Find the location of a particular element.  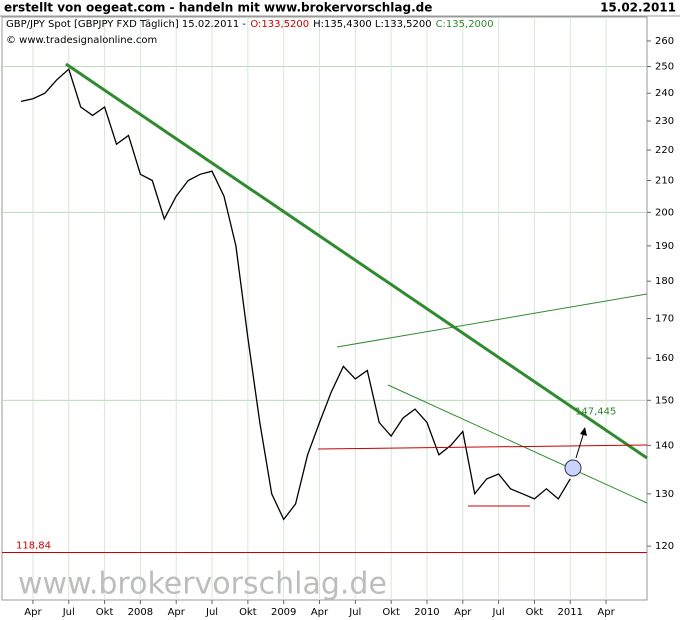

y-tick-label: 250 is located at coordinates (664, 67).